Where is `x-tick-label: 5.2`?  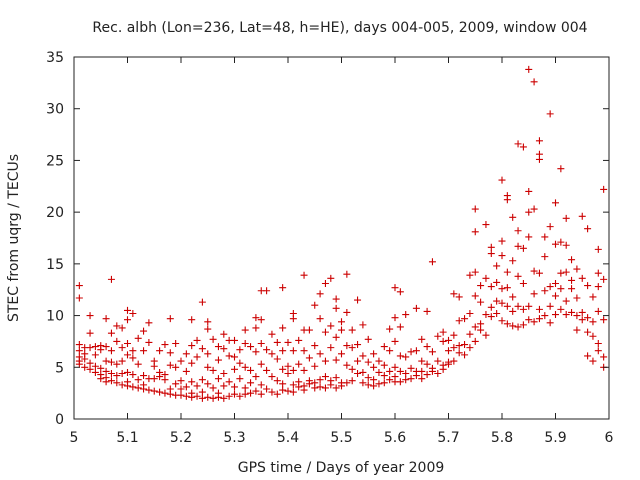
x-tick-label: 5.2 is located at coordinates (181, 438).